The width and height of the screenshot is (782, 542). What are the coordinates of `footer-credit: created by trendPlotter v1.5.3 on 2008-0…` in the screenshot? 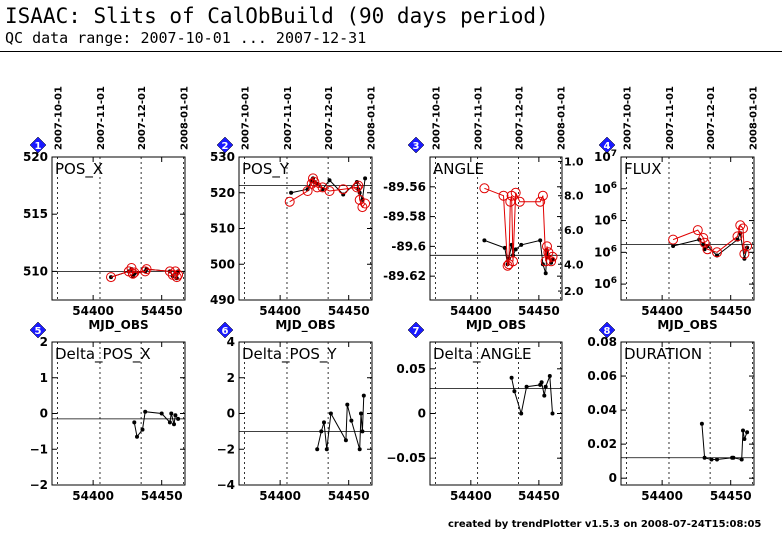 It's located at (605, 524).